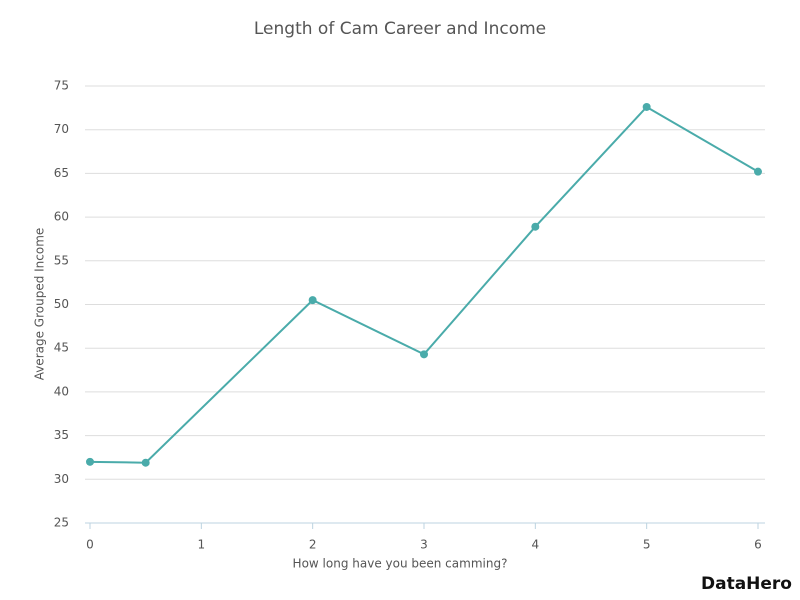  Describe the element at coordinates (40, 304) in the screenshot. I see `y-axis-label: Average Grouped Income` at that location.